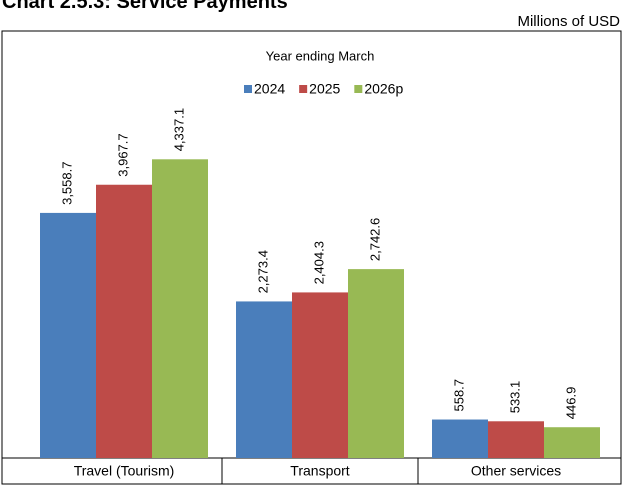  Describe the element at coordinates (516, 471) in the screenshot. I see `x-tick-label: Other services` at that location.